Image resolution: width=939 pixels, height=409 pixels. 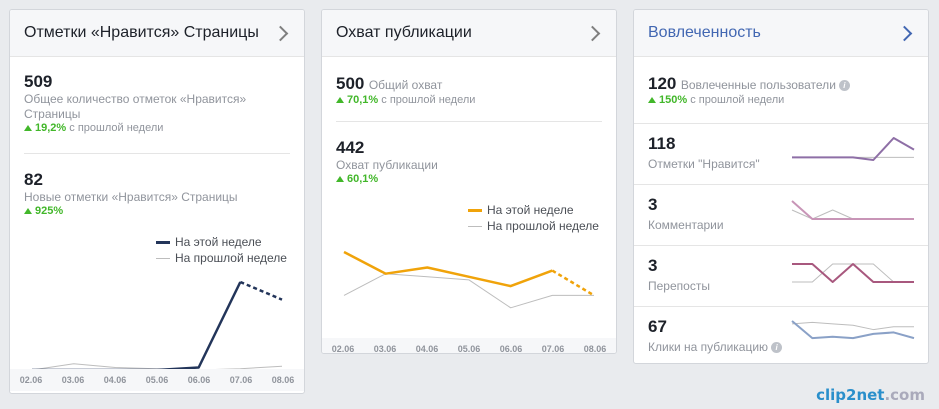 I want to click on total-reach-change: 70,1% с прошлой недели, so click(x=466, y=100).